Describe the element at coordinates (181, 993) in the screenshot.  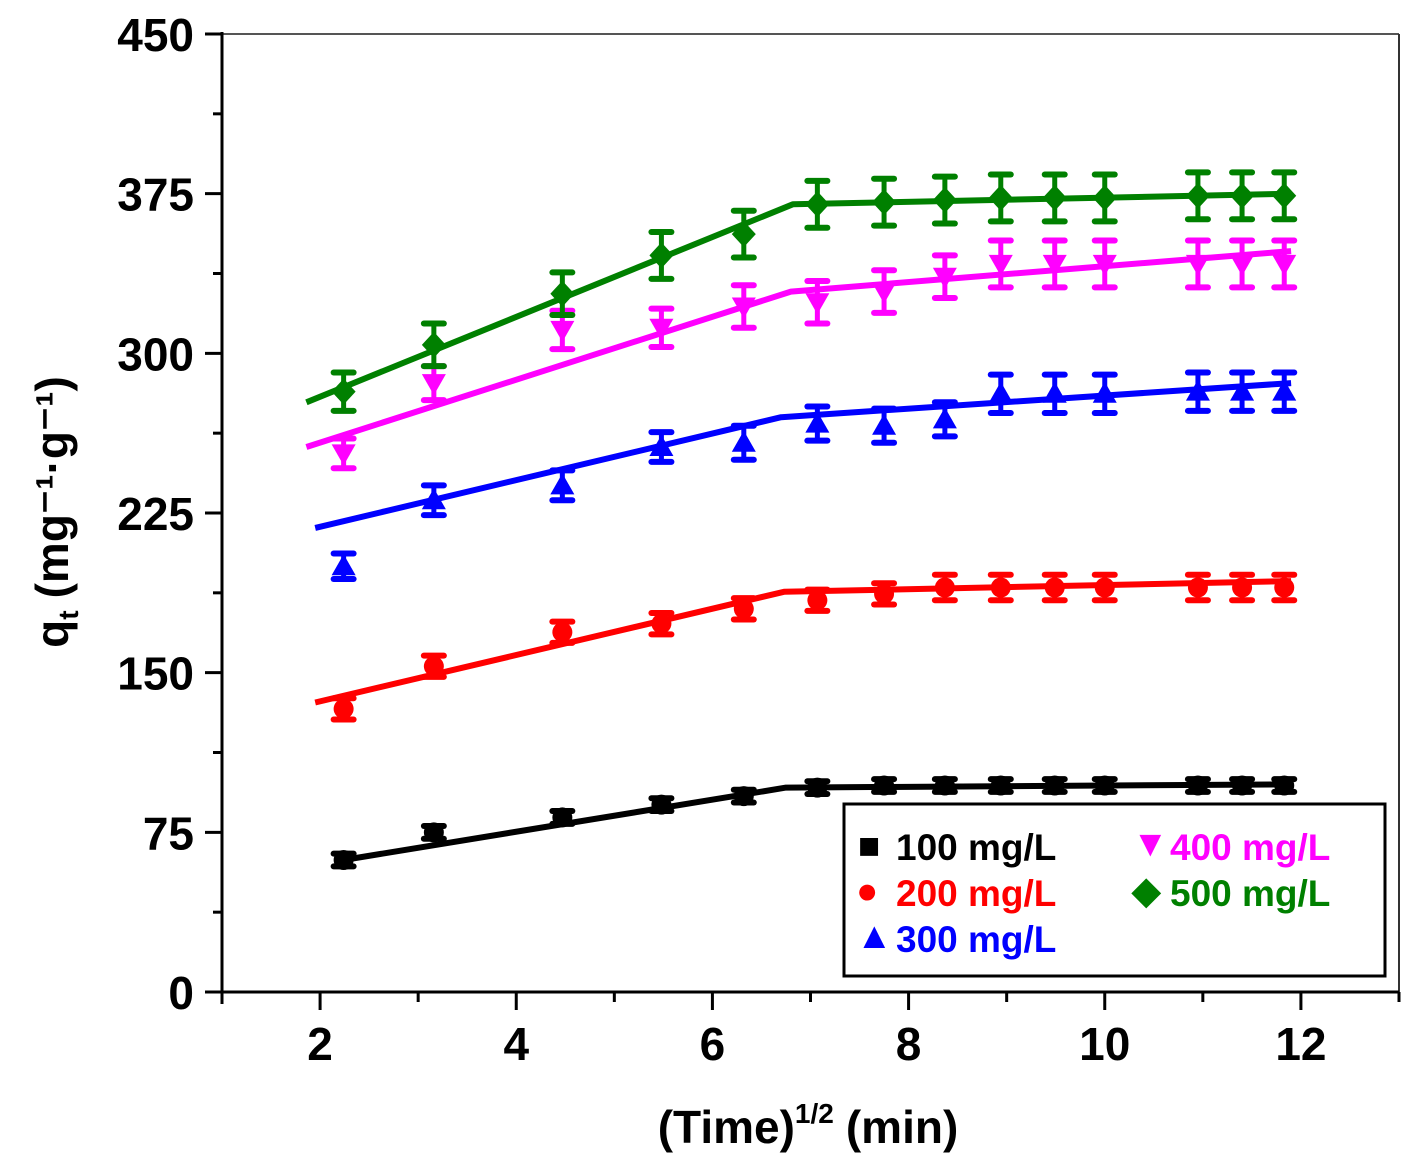
I see `y-tick-label: 0` at that location.